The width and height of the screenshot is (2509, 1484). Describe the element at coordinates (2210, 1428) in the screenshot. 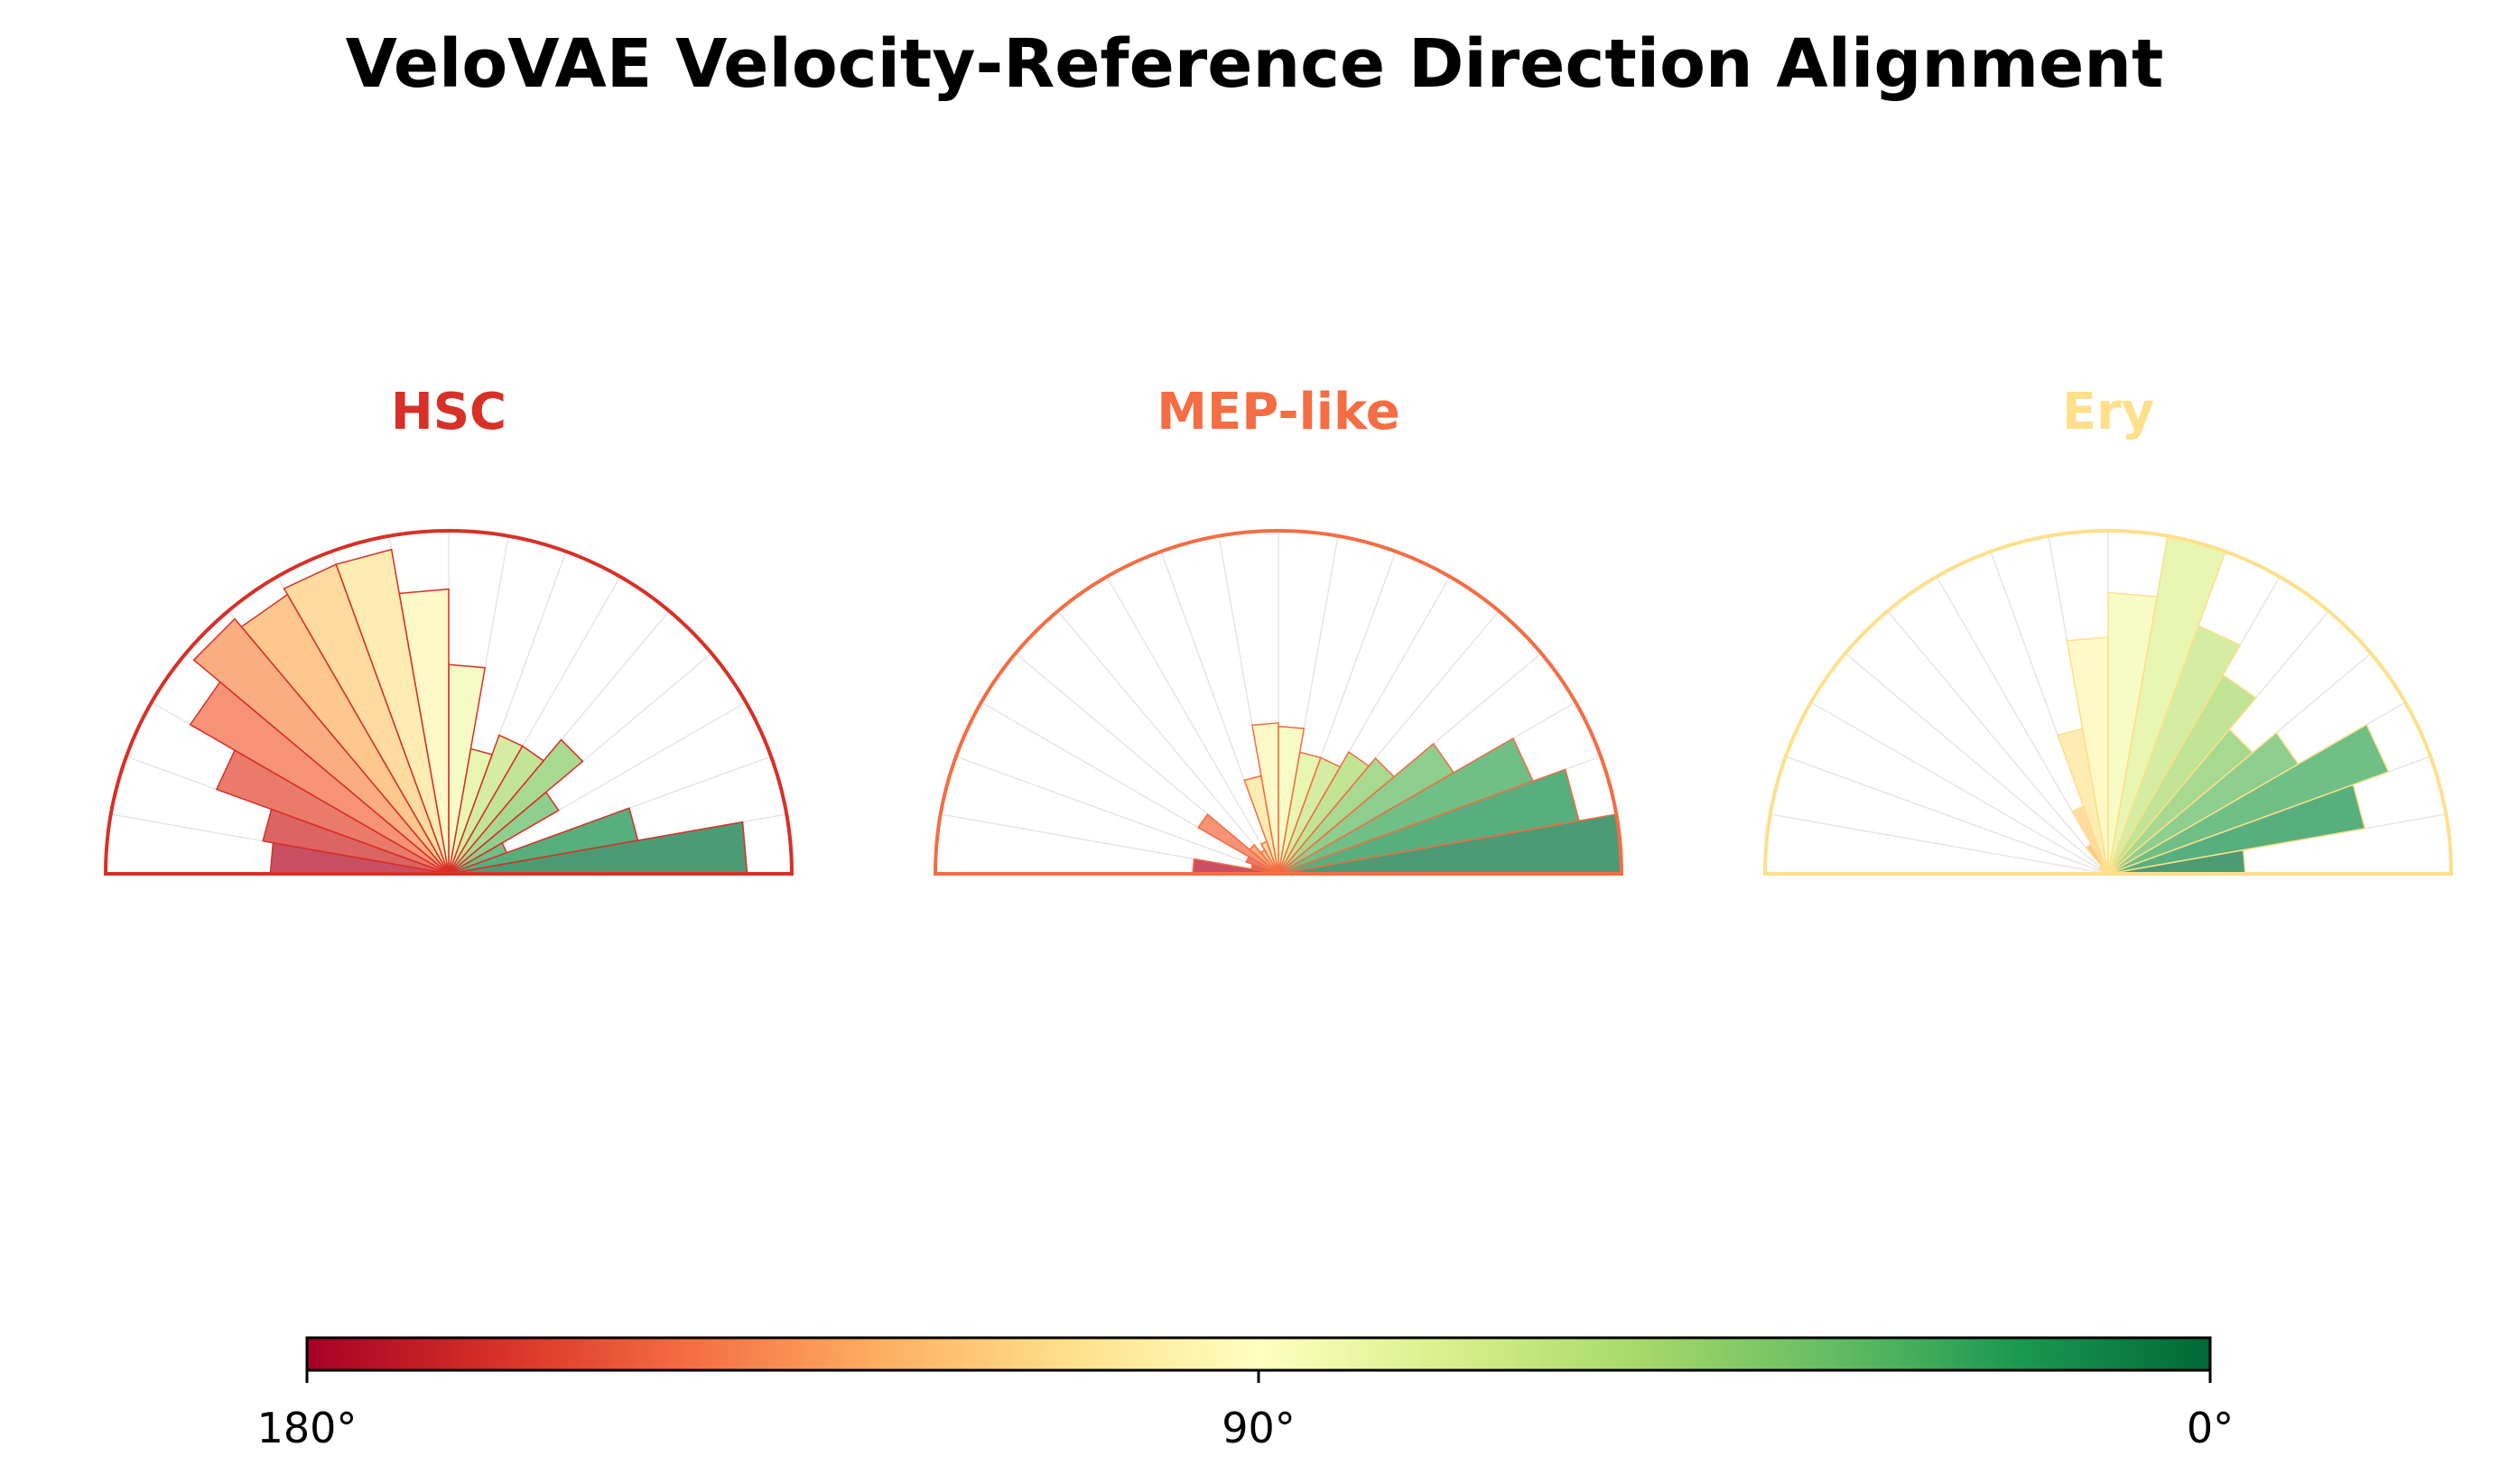

I see `colorbar-tick-label-0: 0°` at that location.